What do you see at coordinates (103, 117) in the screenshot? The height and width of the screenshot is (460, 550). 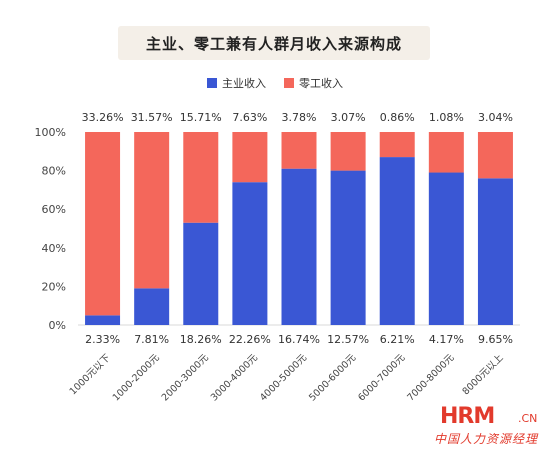 I see `top-data-label: 33.26%` at bounding box center [103, 117].